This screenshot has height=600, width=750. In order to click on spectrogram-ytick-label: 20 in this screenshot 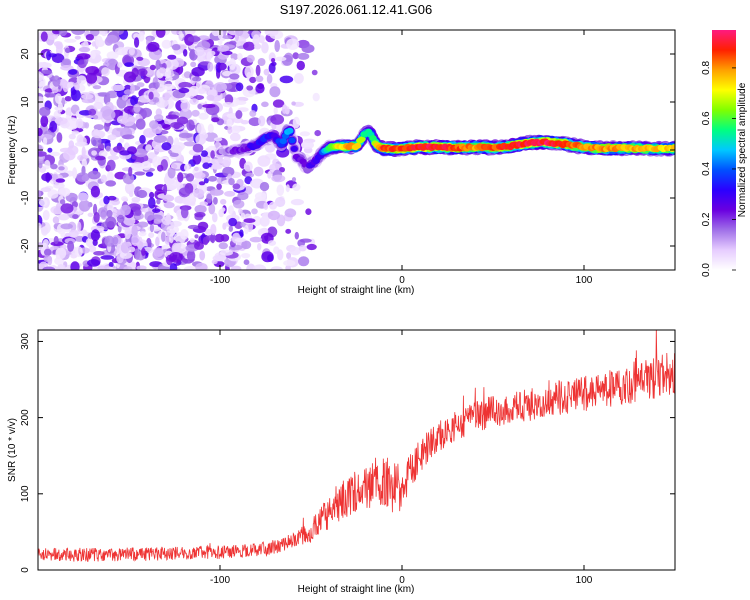, I will do `click(25, 54)`.